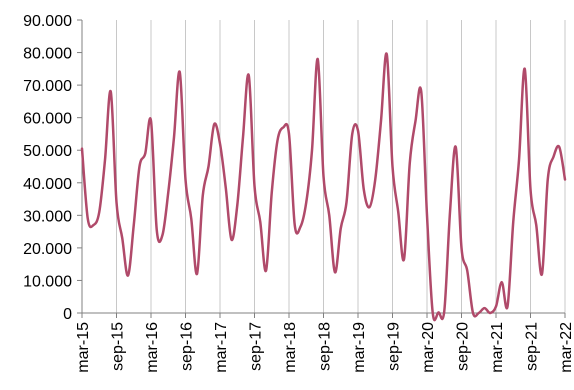 This screenshot has height=390, width=574. I want to click on y-tick-label: 20.000, so click(47, 249).